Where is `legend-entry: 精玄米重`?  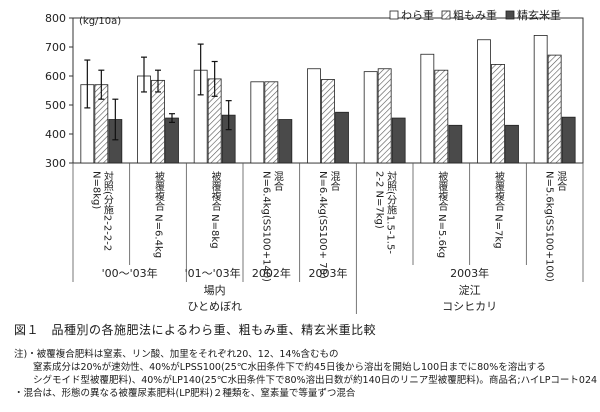 legend-entry: 精玄米重 is located at coordinates (539, 15).